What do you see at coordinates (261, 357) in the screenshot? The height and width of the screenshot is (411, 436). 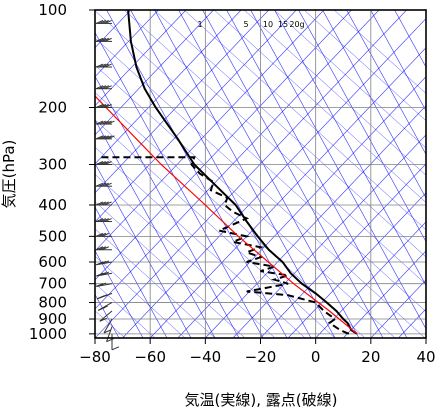 I see `x-tick-label: −20` at bounding box center [261, 357].